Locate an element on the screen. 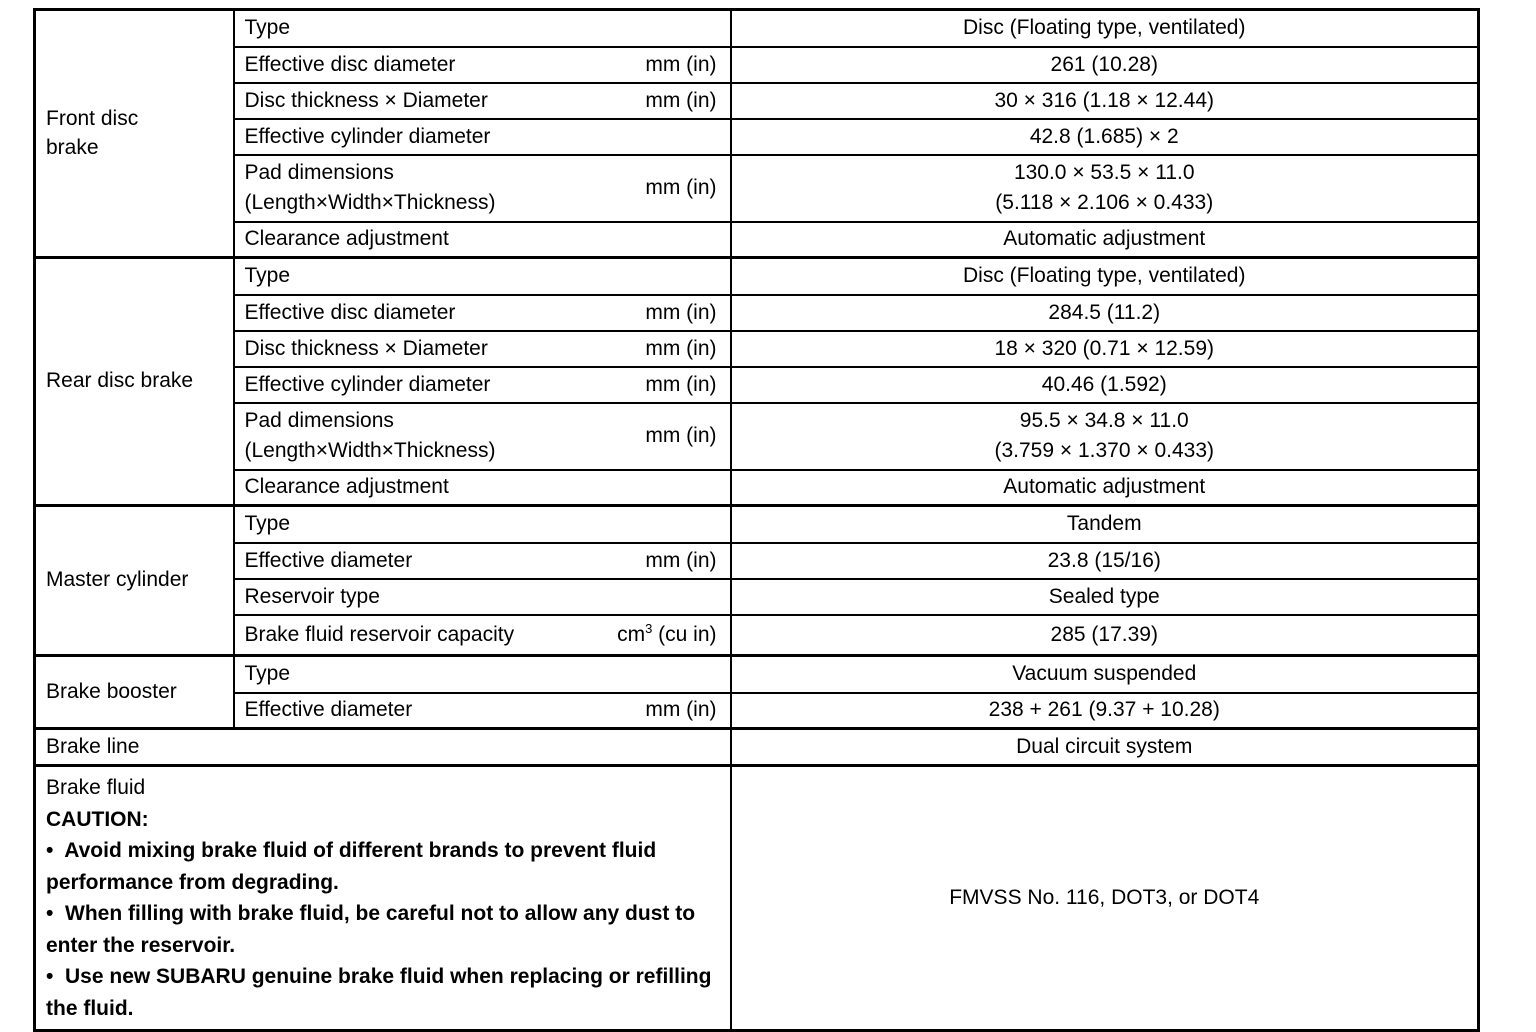  front-effective-cylinder-diameter-value-cell: 42.8 (1.685) × 2 is located at coordinates (1104, 136).